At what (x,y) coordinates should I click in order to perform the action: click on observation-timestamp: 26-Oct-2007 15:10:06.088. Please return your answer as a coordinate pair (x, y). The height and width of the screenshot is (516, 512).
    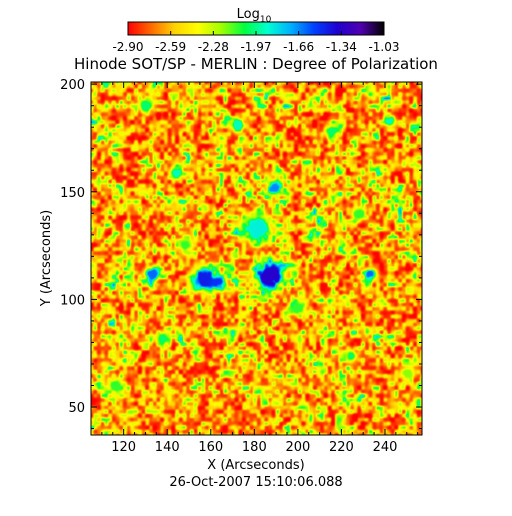
    Looking at the image, I should click on (255, 482).